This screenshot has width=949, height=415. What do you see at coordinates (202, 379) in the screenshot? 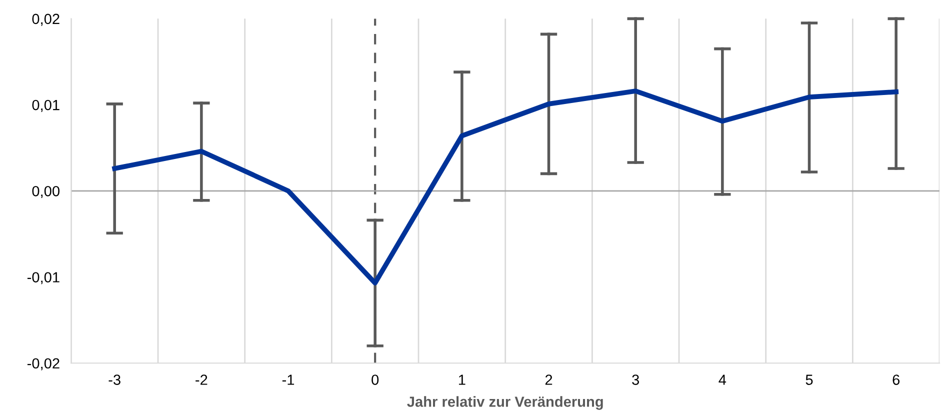
I see `x-tick-label: -2` at bounding box center [202, 379].